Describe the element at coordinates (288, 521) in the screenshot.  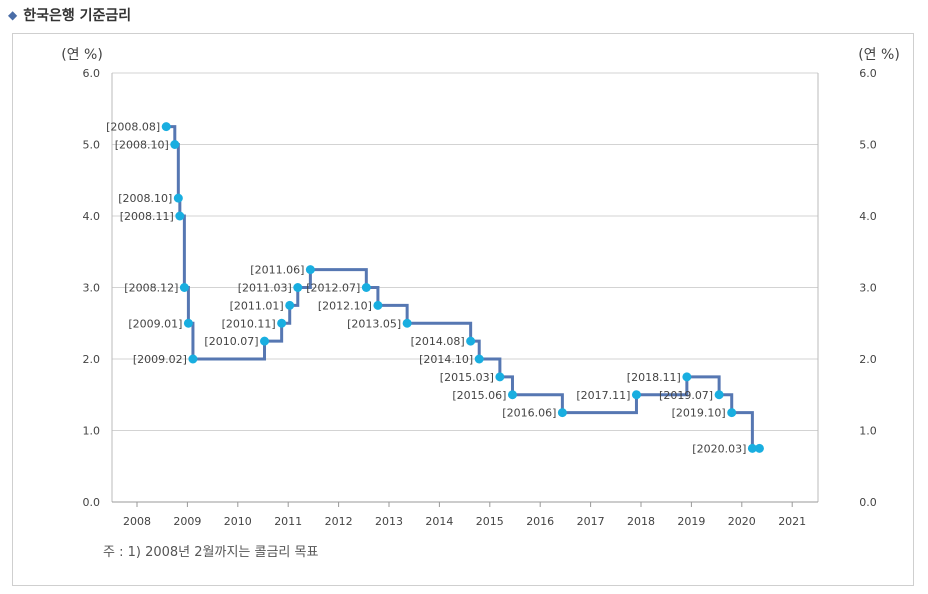
I see `x-tick-label: 2011` at that location.